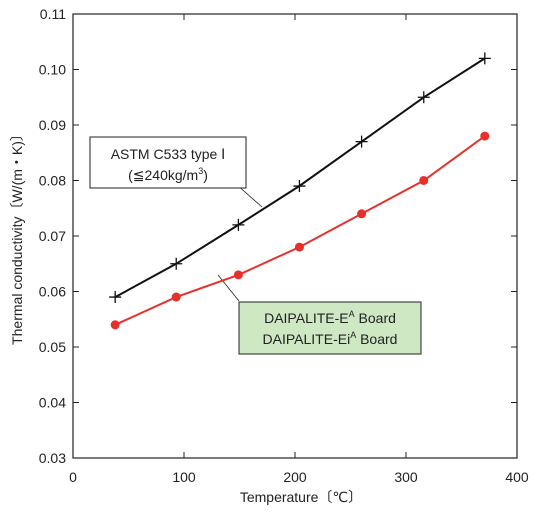 The image size is (535, 516). I want to click on x-tick-labels: 0 100 200 300 400, so click(299, 477).